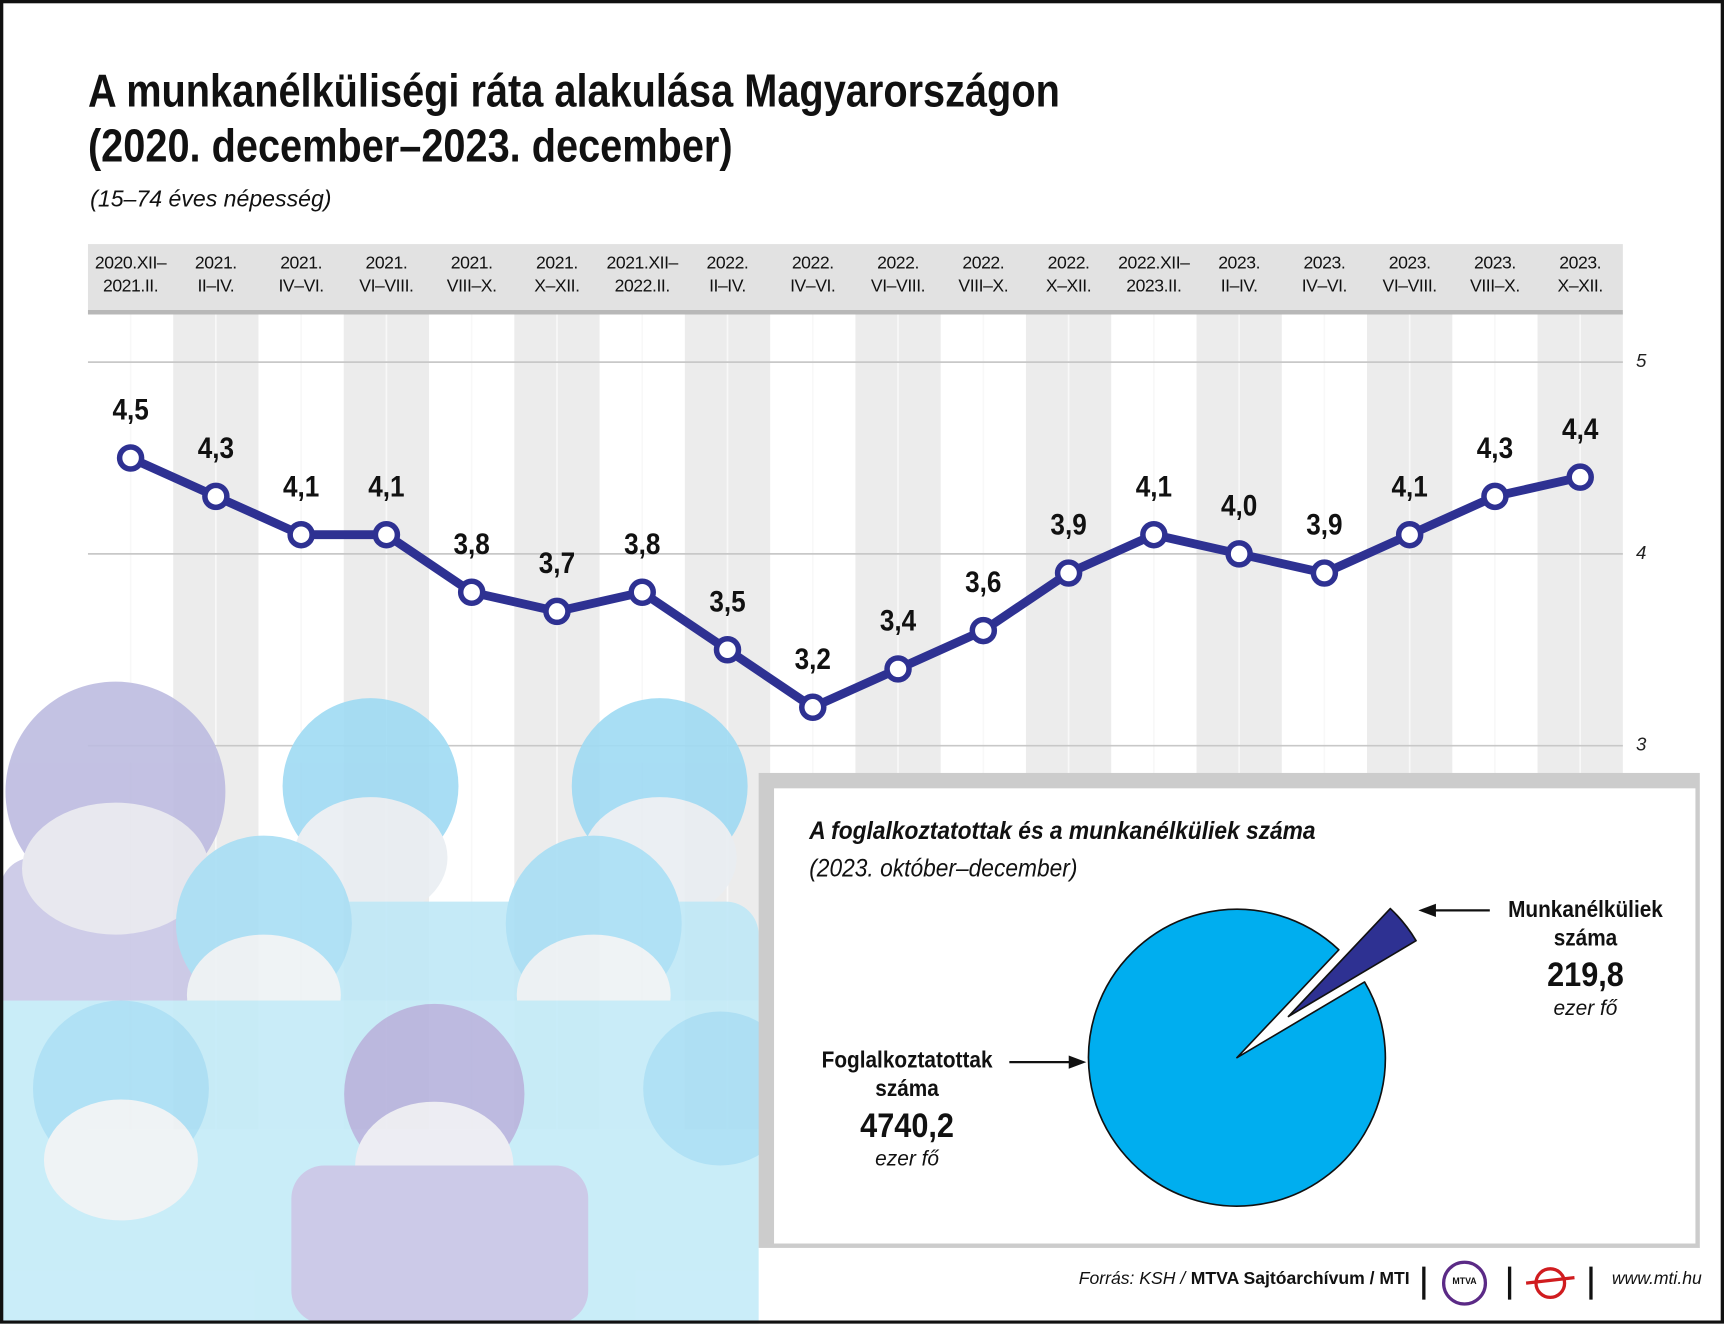 The image size is (1724, 1324). I want to click on logo, so click(1464, 1283).